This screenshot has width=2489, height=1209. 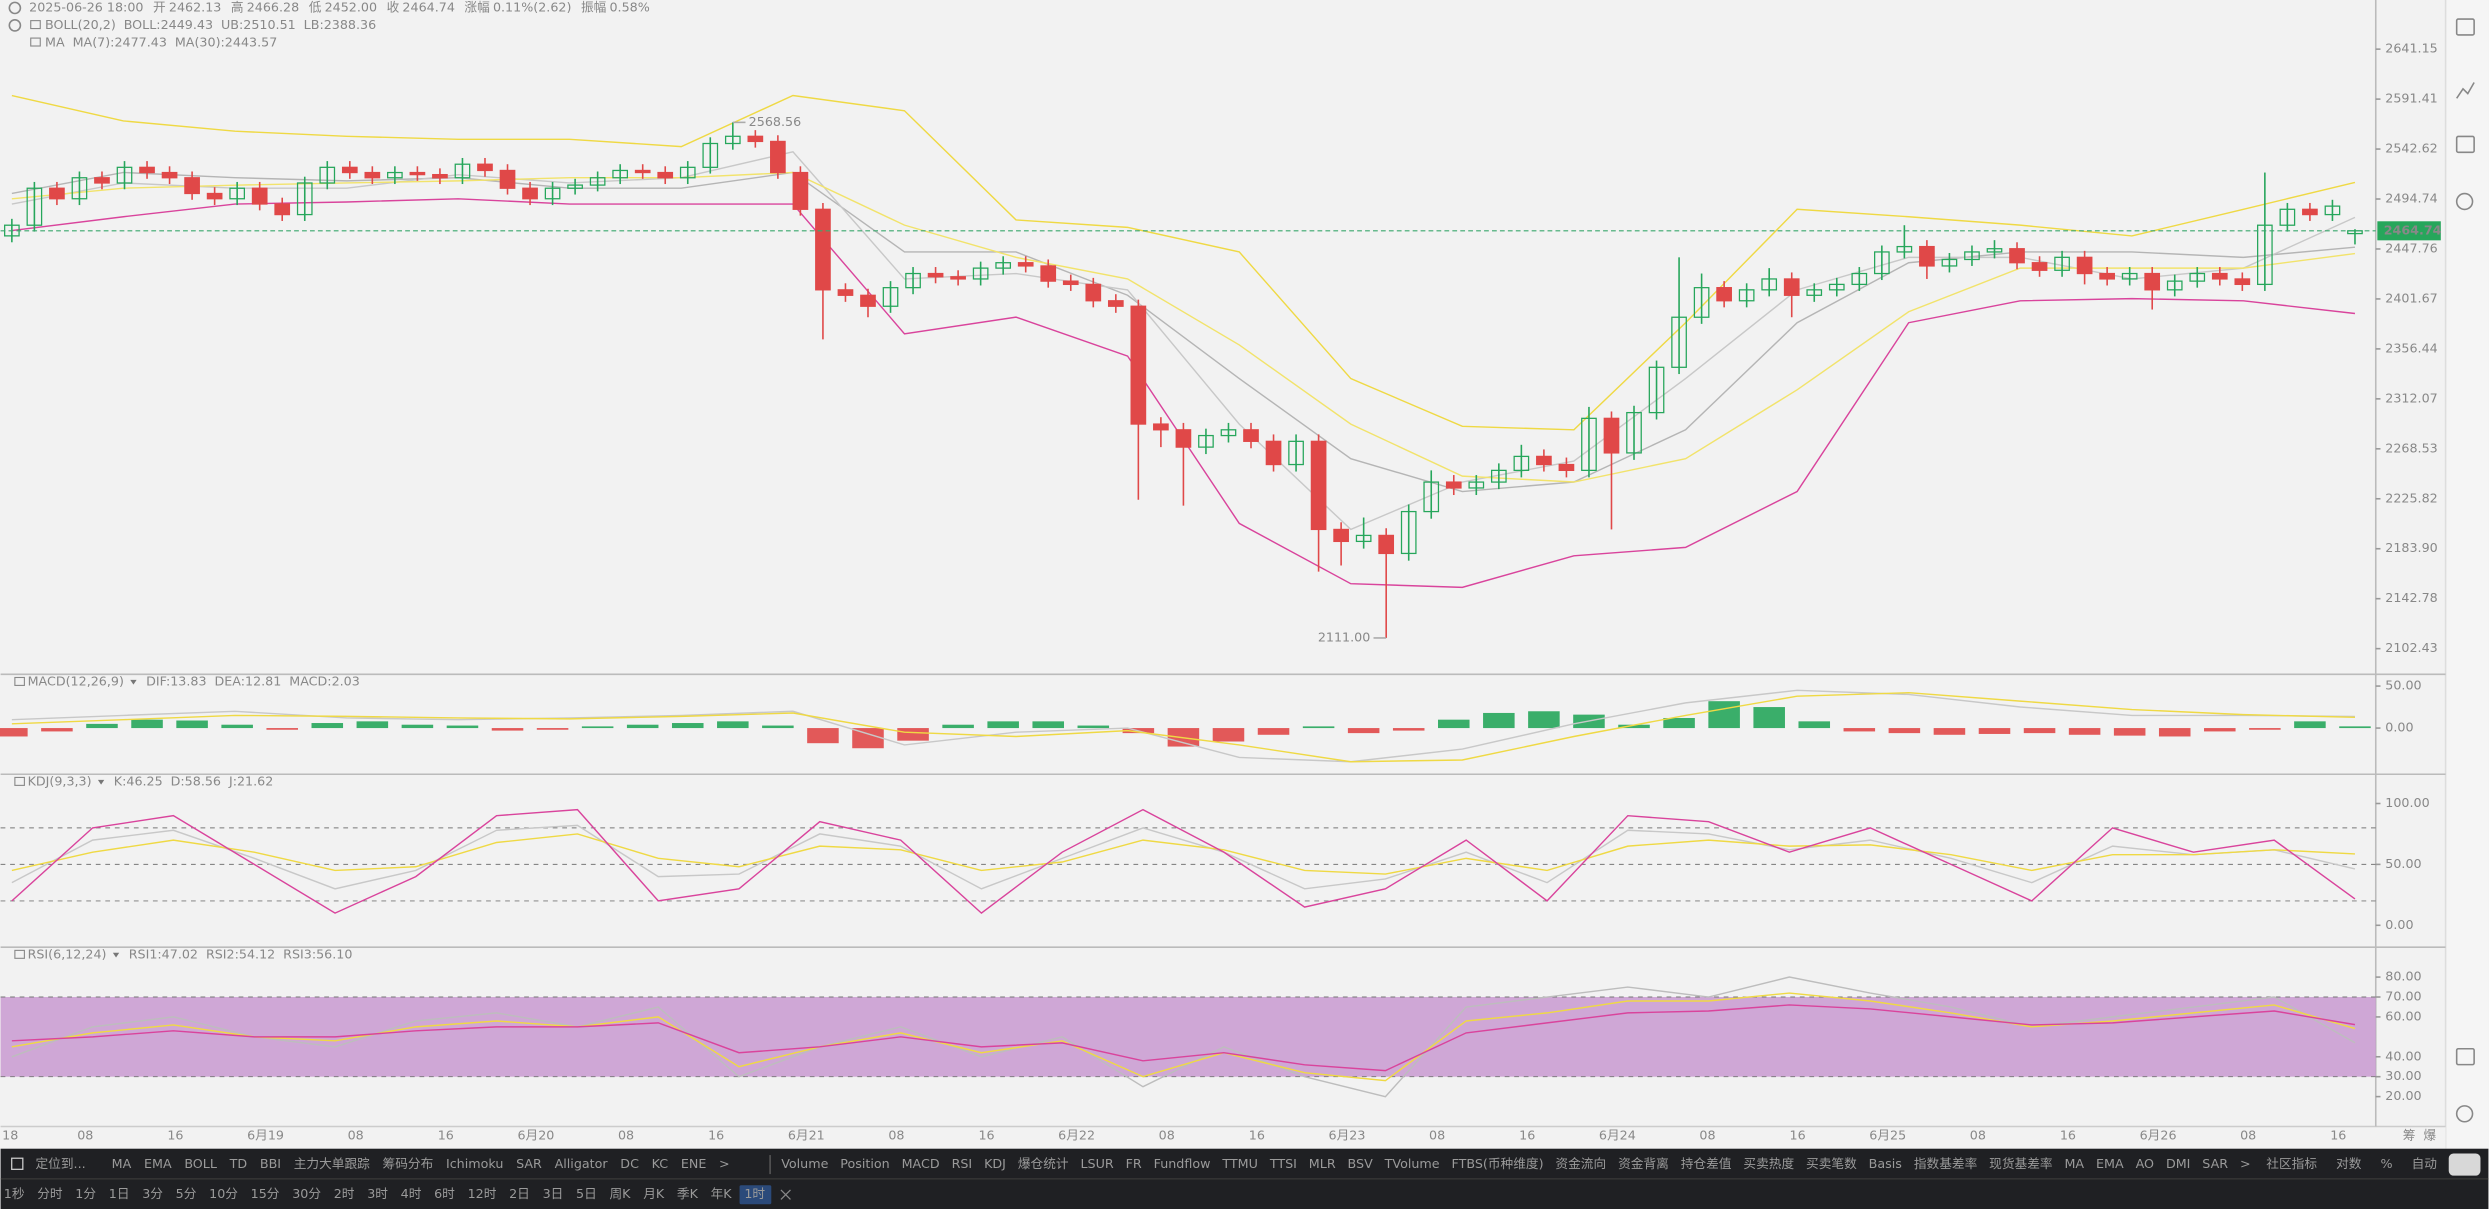 I want to click on time-label: 6月19, so click(x=265, y=1135).